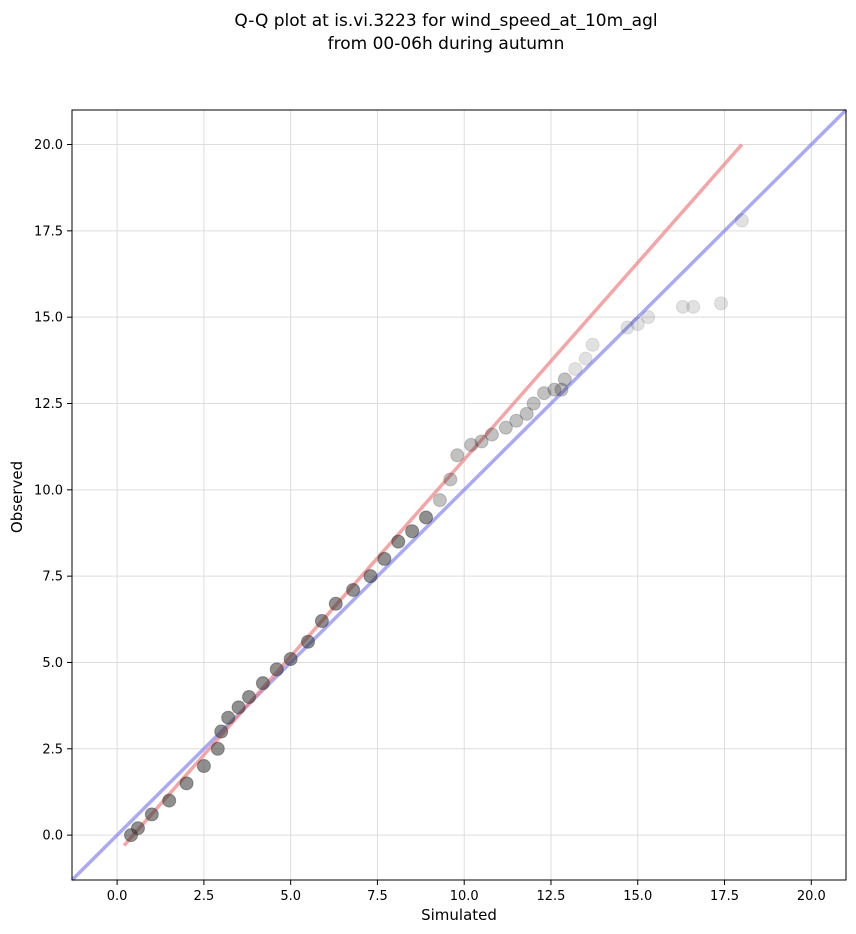 The image size is (856, 934). Describe the element at coordinates (17, 497) in the screenshot. I see `y-axis-label: Observed` at that location.